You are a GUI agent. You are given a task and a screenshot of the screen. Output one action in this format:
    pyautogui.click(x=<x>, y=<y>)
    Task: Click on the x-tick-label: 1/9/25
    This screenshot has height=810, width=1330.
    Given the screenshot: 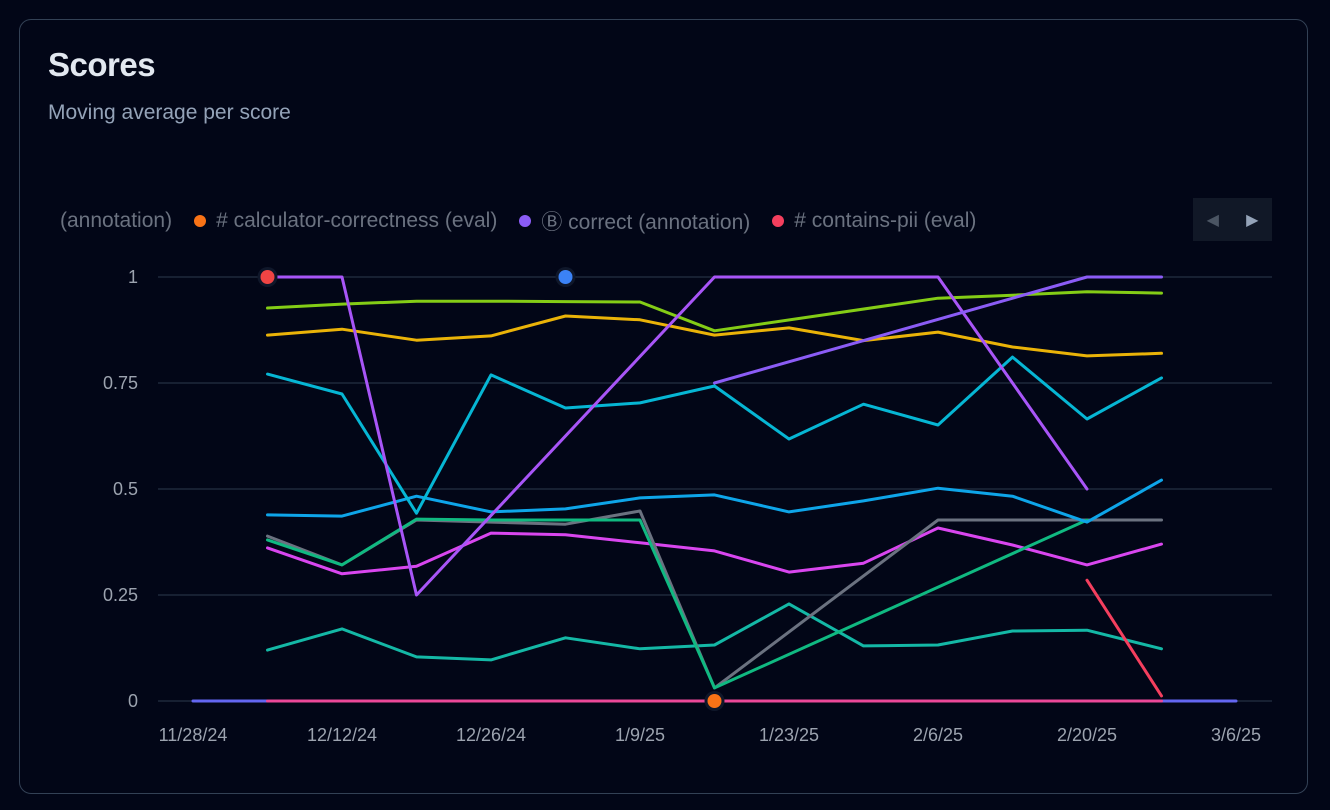 What is the action you would take?
    pyautogui.click(x=640, y=735)
    